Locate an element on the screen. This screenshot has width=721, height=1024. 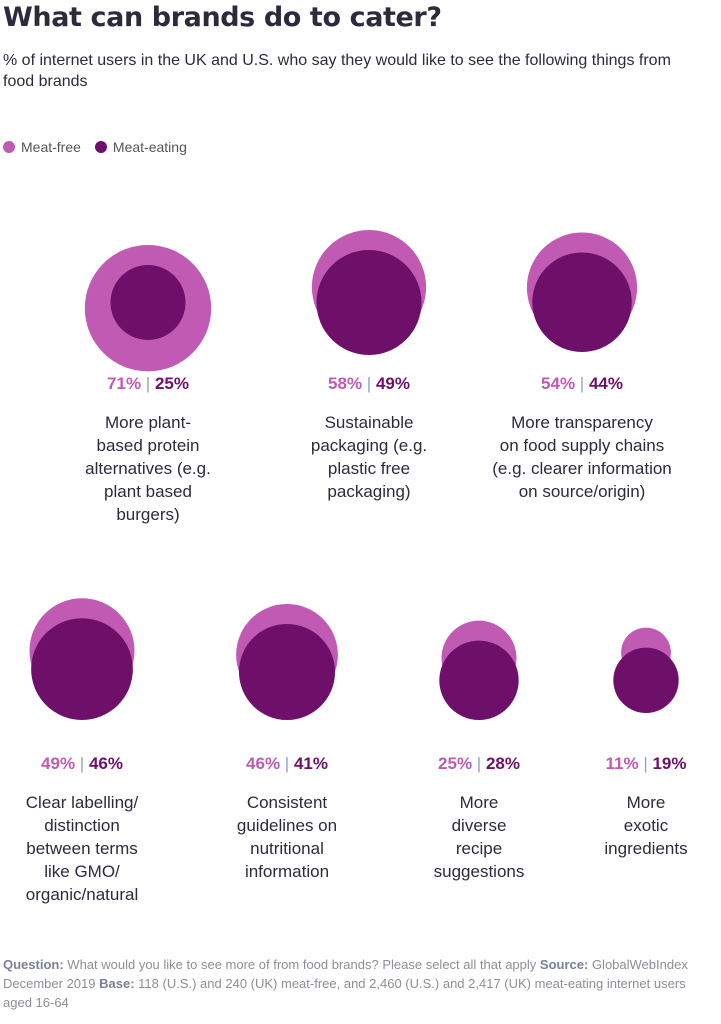
meat-eating-value: 19% is located at coordinates (669, 763).